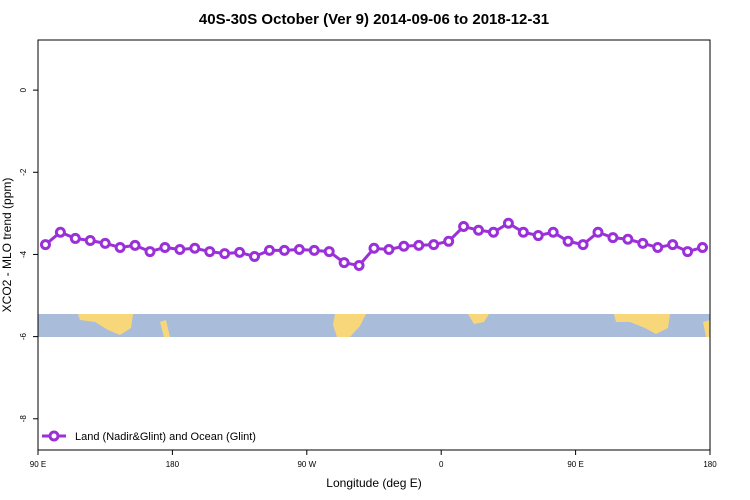 The height and width of the screenshot is (500, 750). What do you see at coordinates (23, 254) in the screenshot?
I see `y-tick-label: -4` at bounding box center [23, 254].